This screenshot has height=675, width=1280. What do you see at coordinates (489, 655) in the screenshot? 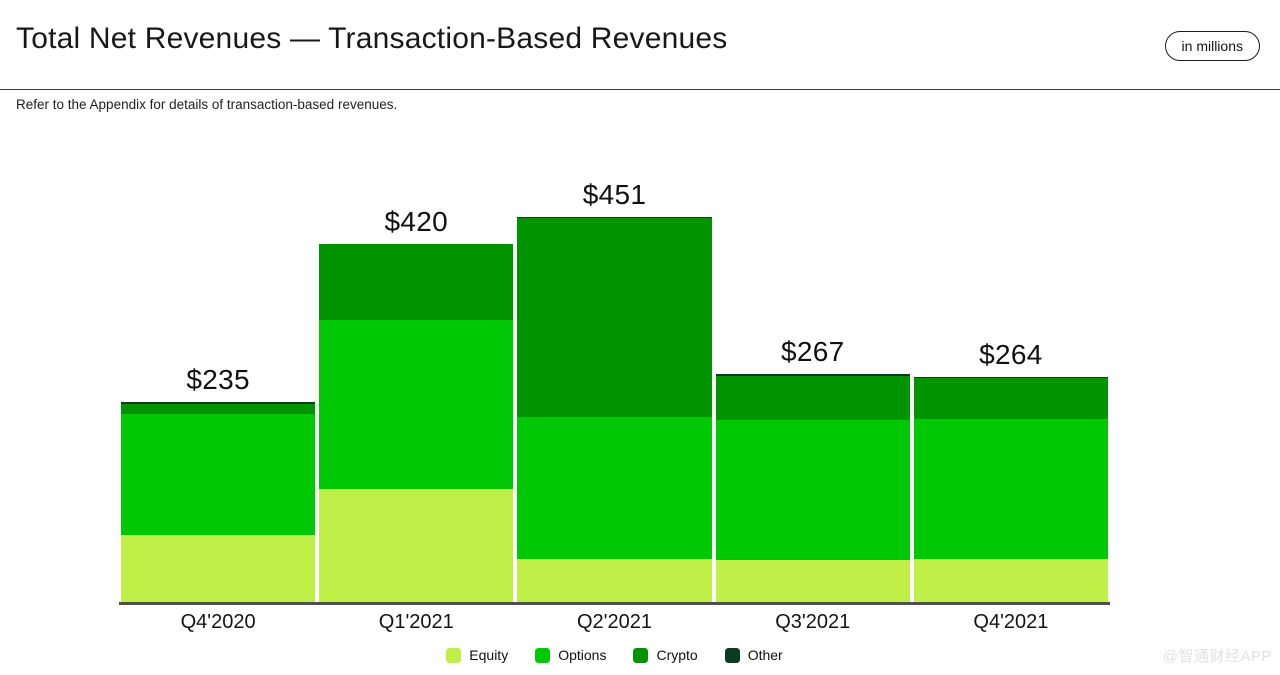
I see `legend-label: Equity` at bounding box center [489, 655].